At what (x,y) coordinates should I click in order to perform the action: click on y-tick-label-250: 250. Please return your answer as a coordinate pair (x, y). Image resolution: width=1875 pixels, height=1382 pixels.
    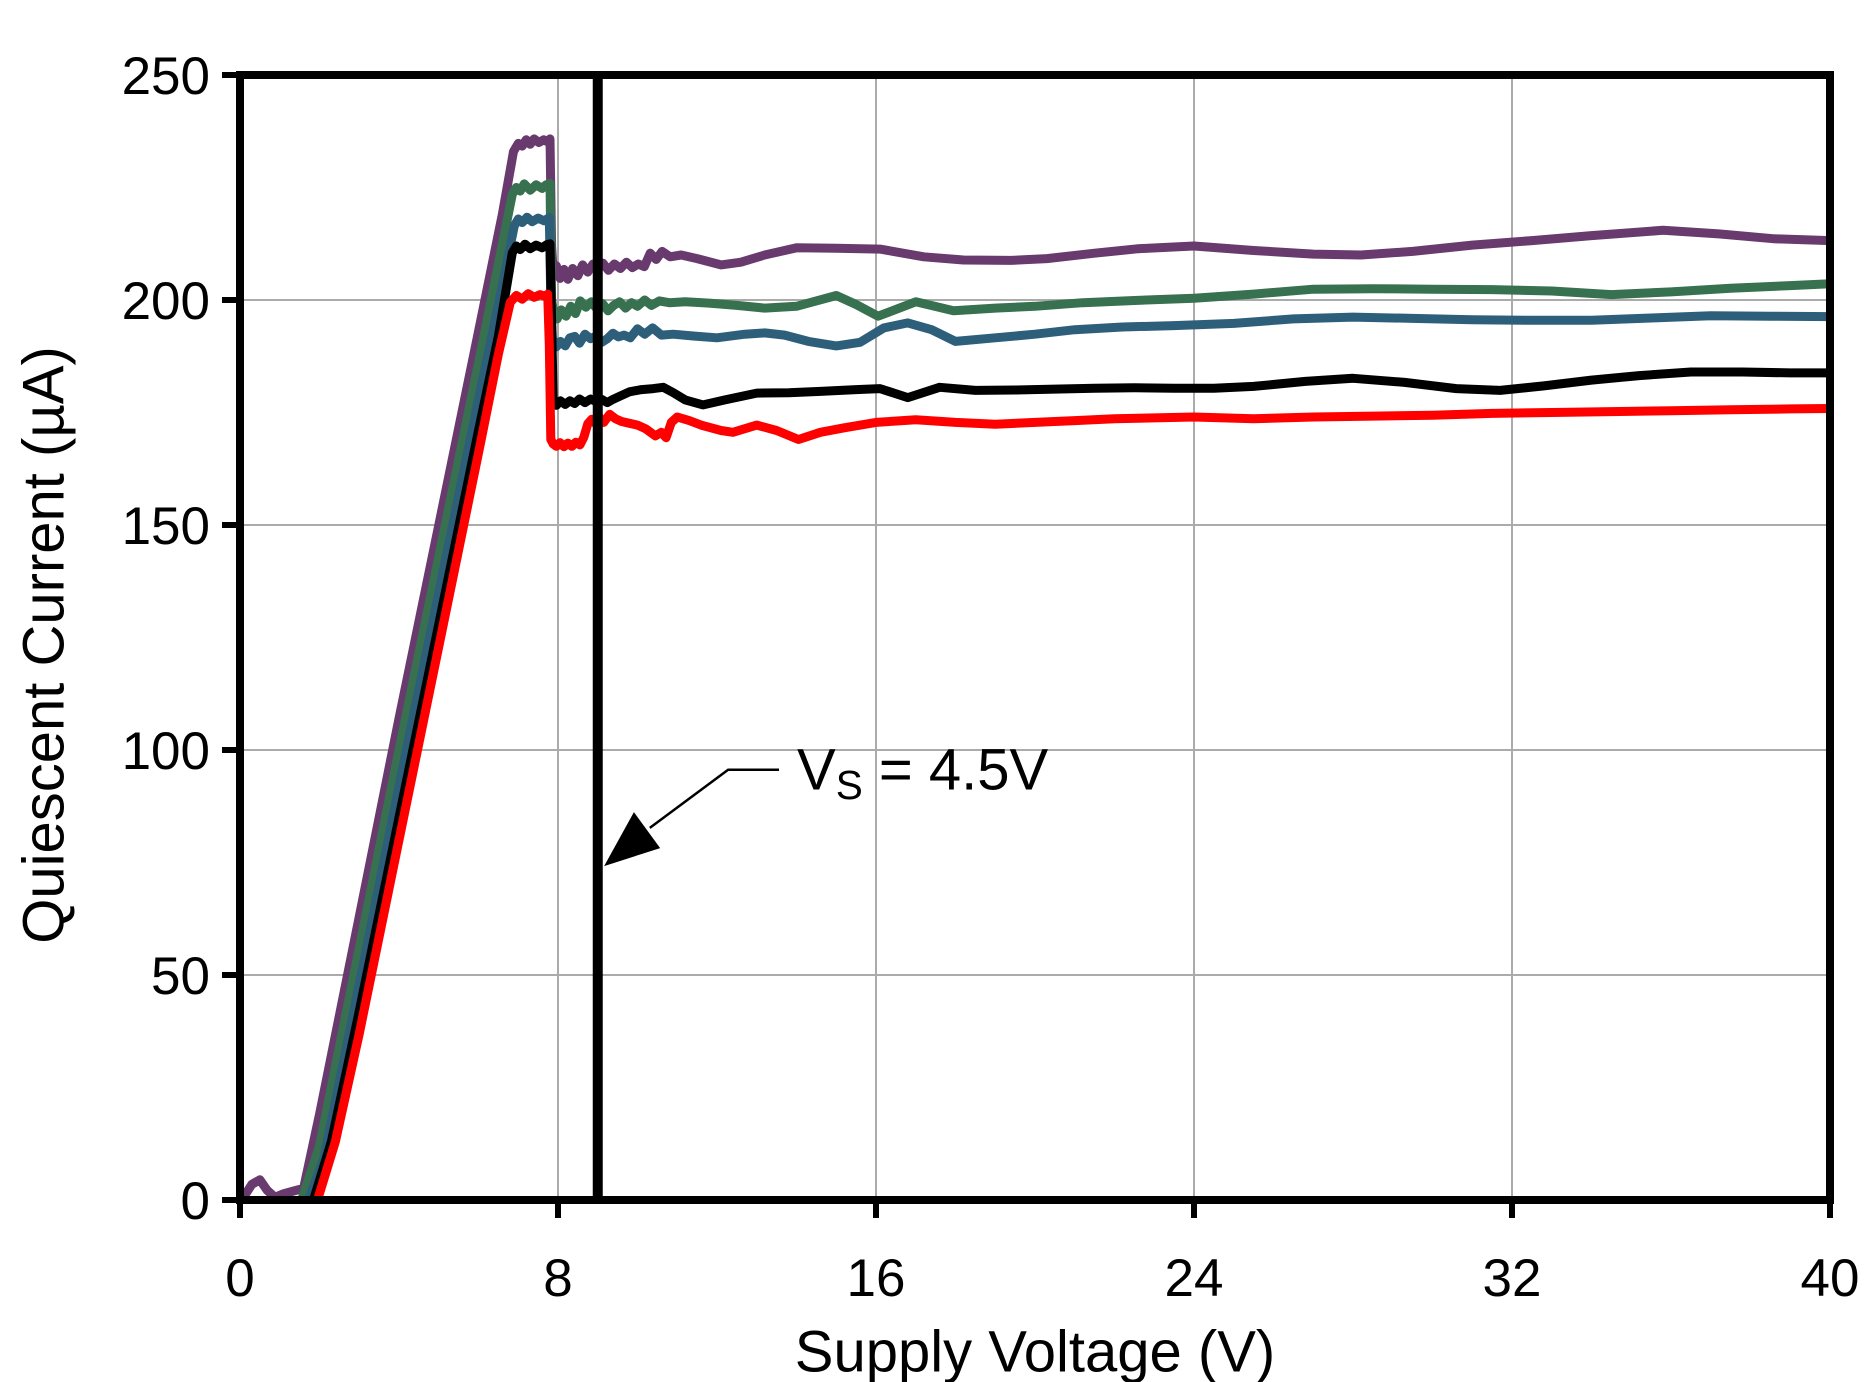
    Looking at the image, I should click on (166, 76).